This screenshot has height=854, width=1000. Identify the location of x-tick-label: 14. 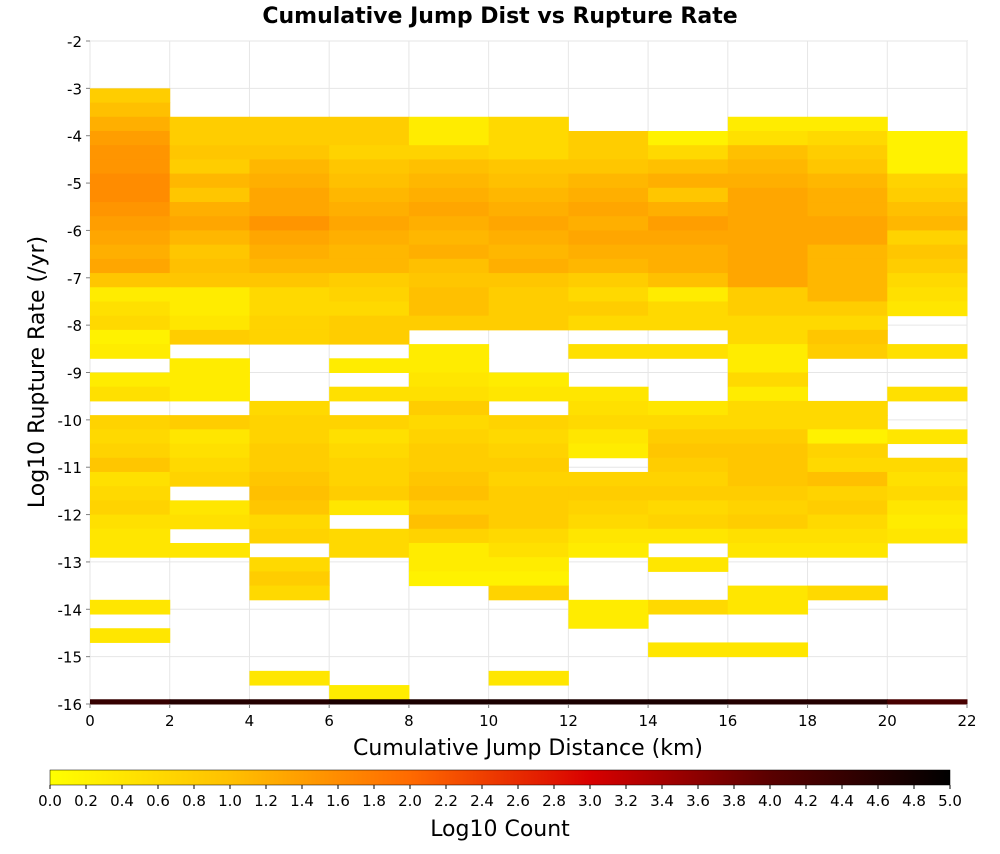
(648, 721).